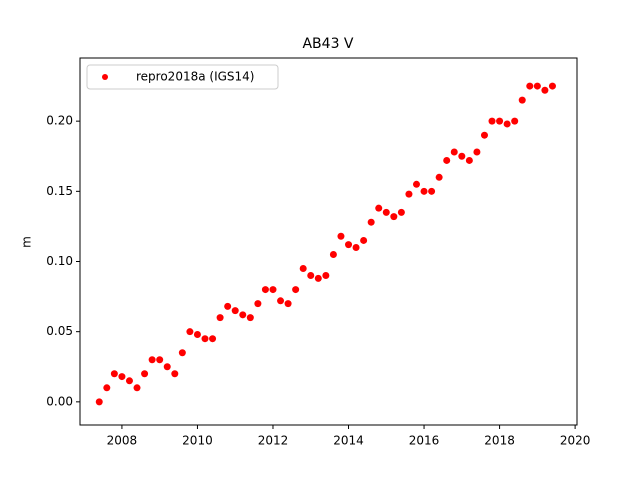 This screenshot has height=480, width=640. I want to click on legend-box, so click(182, 77).